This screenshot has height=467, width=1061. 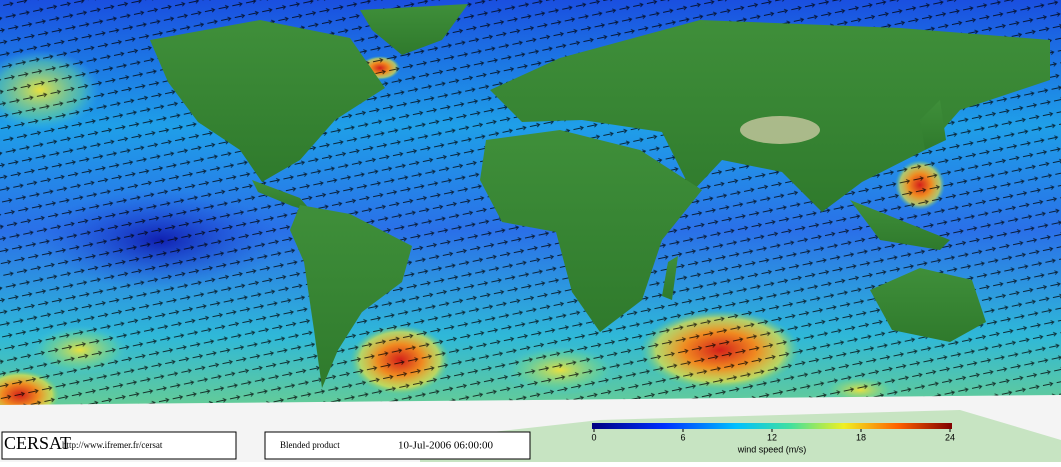 What do you see at coordinates (446, 446) in the screenshot?
I see `timestamp: 10-Jul-2006 06:00:00` at bounding box center [446, 446].